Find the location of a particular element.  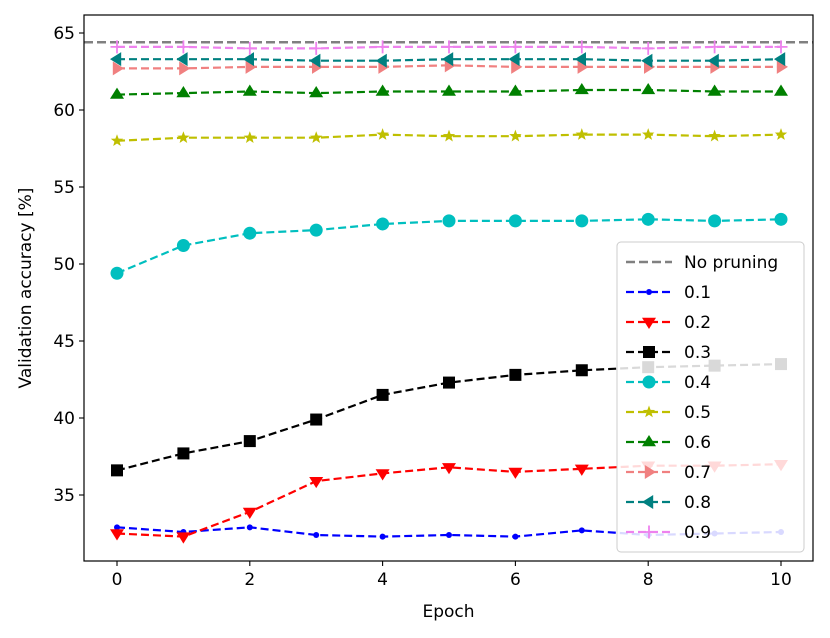

data-point-0.5-9 is located at coordinates (714, 135).